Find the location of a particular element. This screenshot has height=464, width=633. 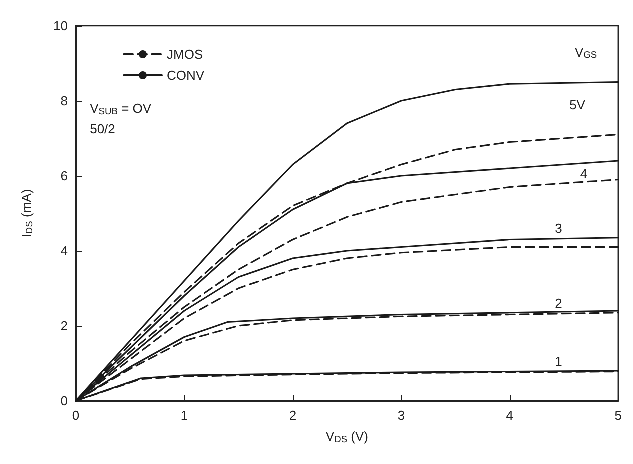

y-tick-label: 6 is located at coordinates (64, 176).